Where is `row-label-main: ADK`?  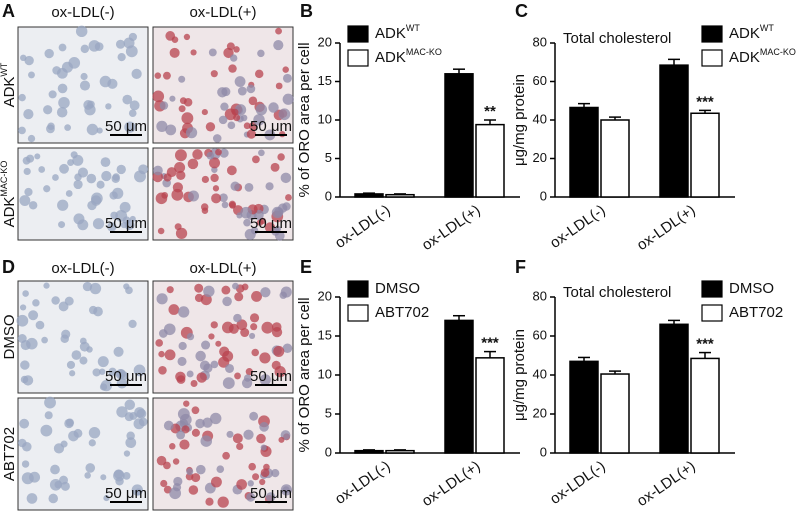 row-label-main: ADK is located at coordinates (9, 212).